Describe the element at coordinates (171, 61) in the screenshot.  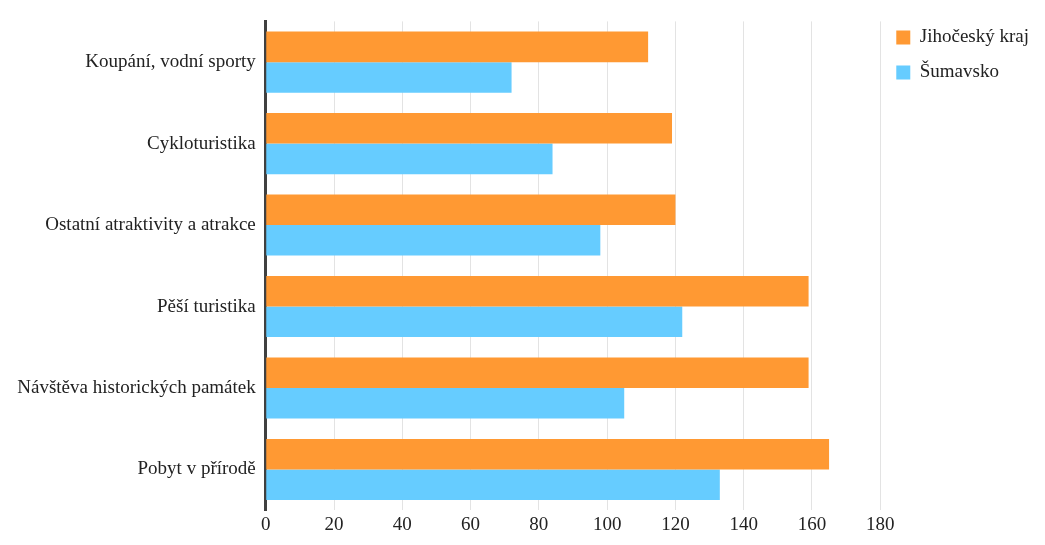
I see `y-tick-label: Koupání, vodní sporty` at that location.